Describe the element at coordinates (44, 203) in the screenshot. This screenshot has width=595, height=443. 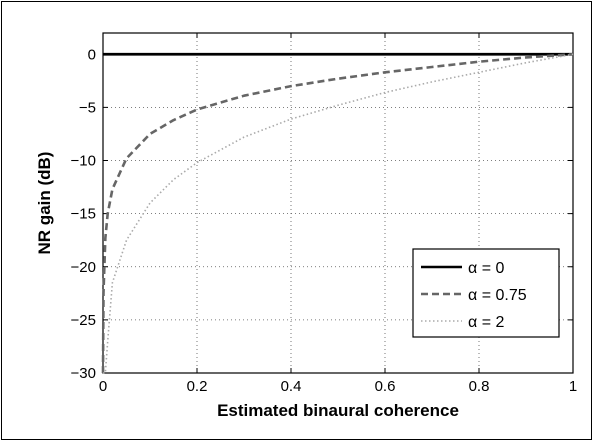
I see `y-axis-title: NR gain (dB)` at that location.